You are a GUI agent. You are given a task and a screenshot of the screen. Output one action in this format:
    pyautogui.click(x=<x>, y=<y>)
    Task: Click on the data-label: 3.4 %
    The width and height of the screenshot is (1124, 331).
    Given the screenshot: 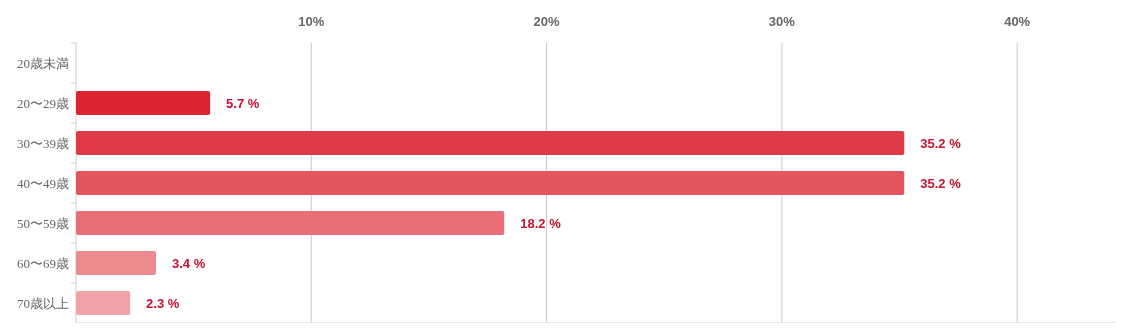 What is the action you would take?
    pyautogui.click(x=189, y=263)
    